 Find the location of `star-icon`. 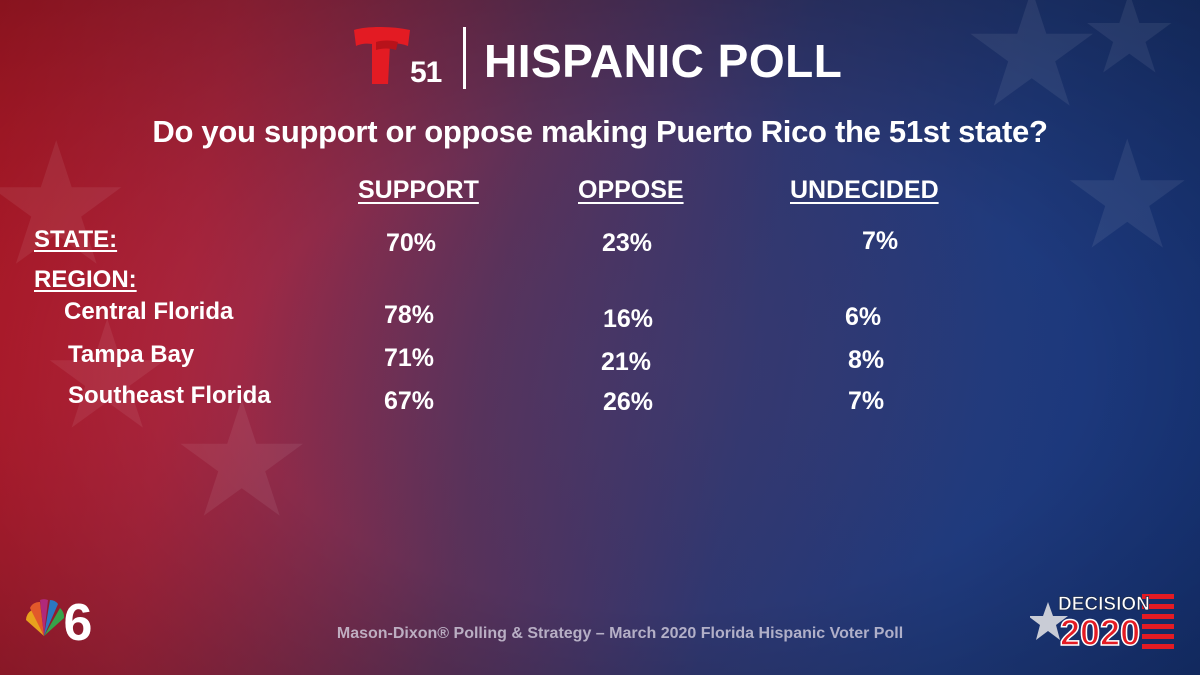

star-icon is located at coordinates (1049, 621).